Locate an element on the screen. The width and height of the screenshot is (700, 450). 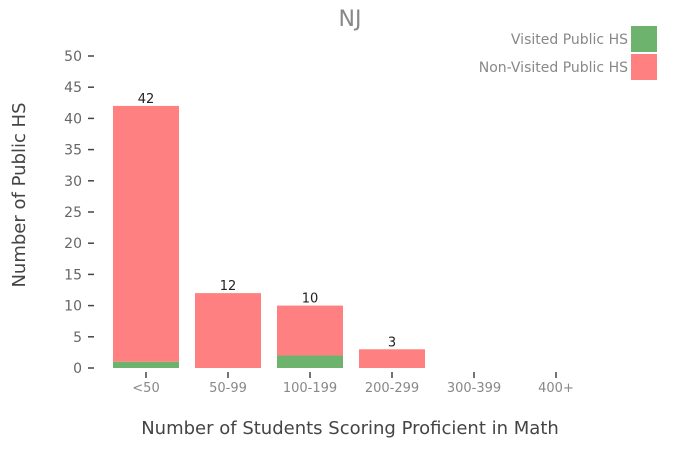
y-axis-label: Number of Public HS is located at coordinates (19, 194).